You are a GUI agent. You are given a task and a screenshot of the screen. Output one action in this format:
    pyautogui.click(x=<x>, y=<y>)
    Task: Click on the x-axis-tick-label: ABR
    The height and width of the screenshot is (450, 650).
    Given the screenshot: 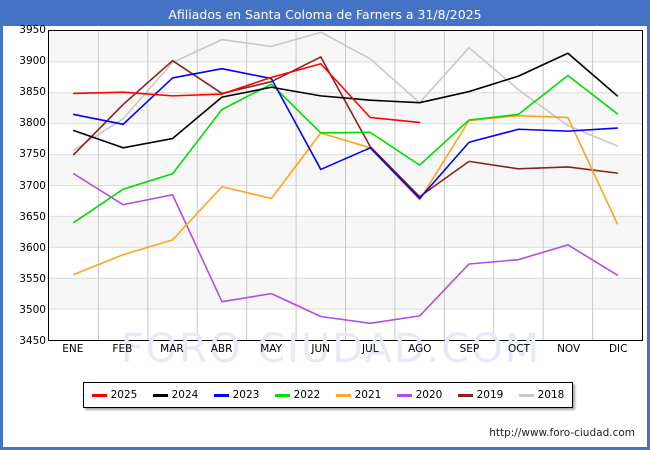 What is the action you would take?
    pyautogui.click(x=221, y=349)
    